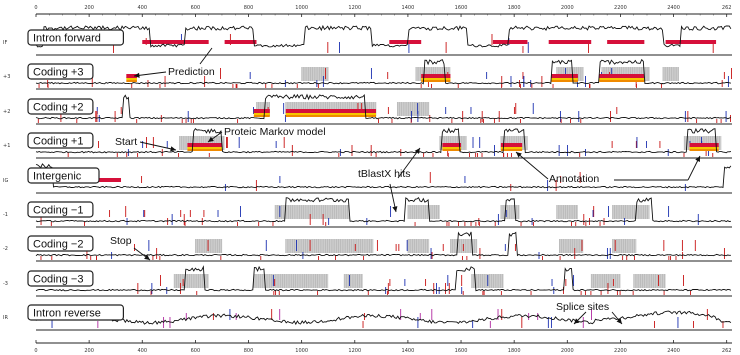  I want to click on lane-label: Coding +1, so click(58, 142).